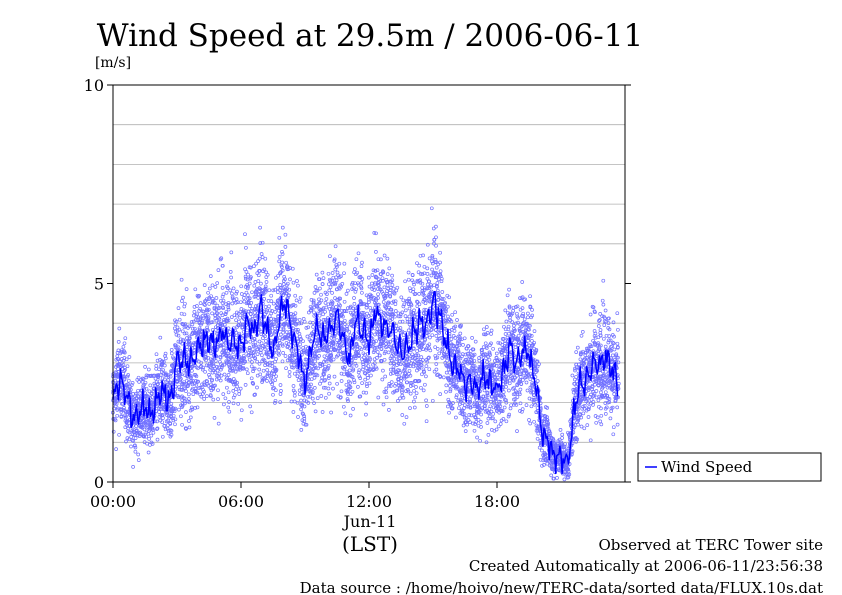  I want to click on scatter-point-2051, so click(295, 295).